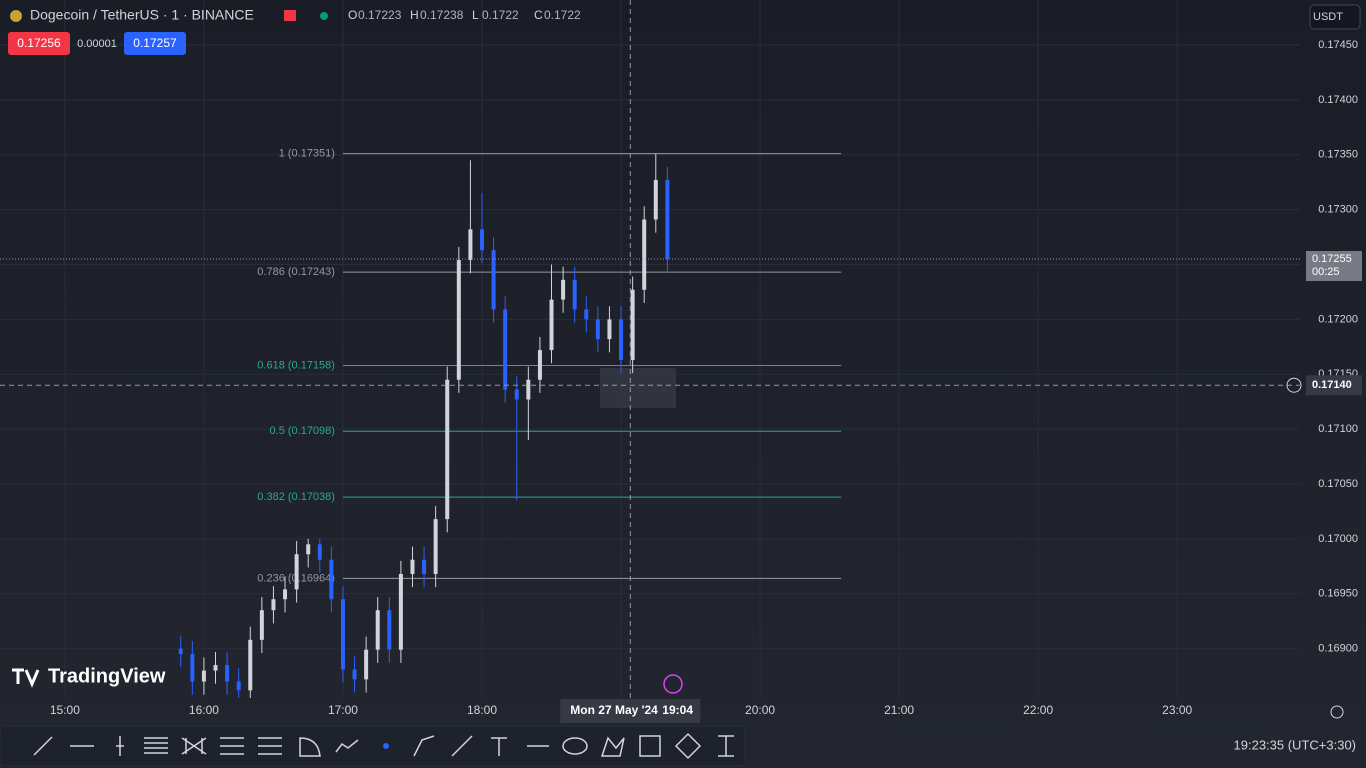 The width and height of the screenshot is (1366, 768). I want to click on add-alert, so click(1294, 385).